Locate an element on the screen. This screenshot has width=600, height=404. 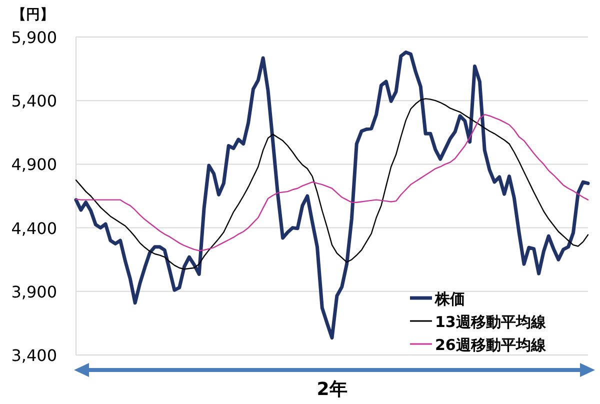
y-tick-label: 4,400 is located at coordinates (34, 228).